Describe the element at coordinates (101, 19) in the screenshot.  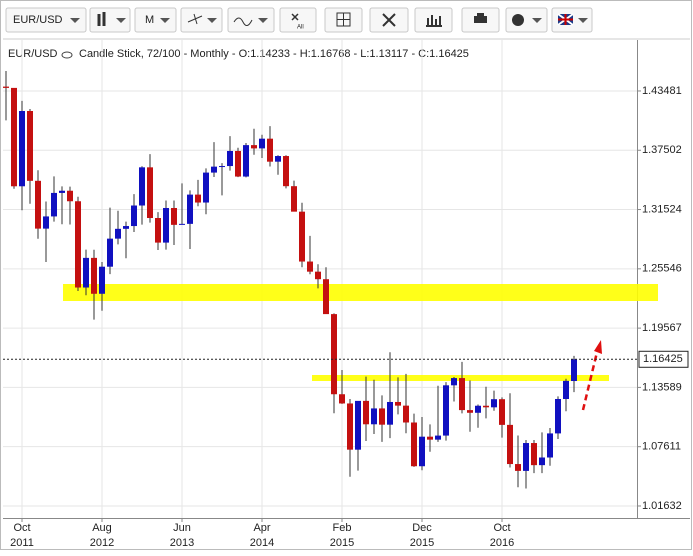
I see `candle-icon` at that location.